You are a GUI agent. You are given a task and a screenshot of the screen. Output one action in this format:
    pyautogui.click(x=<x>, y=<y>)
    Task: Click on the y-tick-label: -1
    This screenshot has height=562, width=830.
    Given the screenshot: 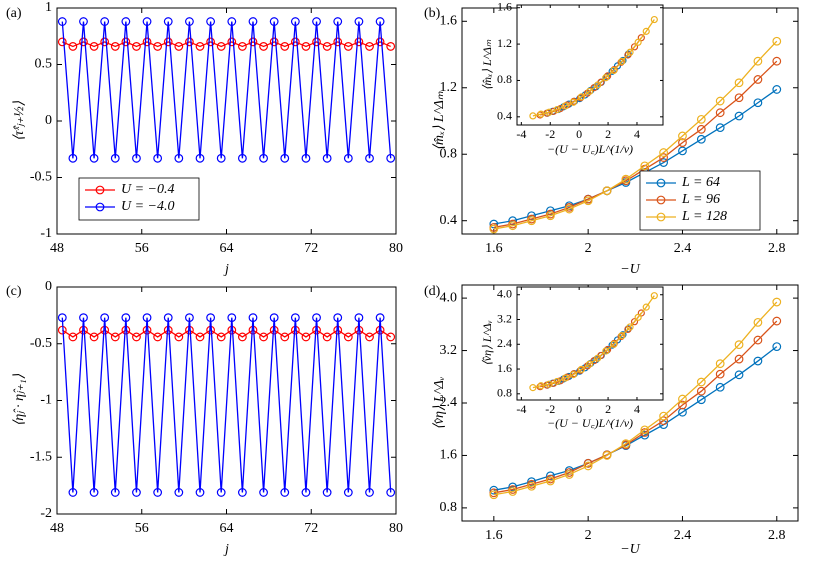 What is the action you would take?
    pyautogui.click(x=46, y=233)
    